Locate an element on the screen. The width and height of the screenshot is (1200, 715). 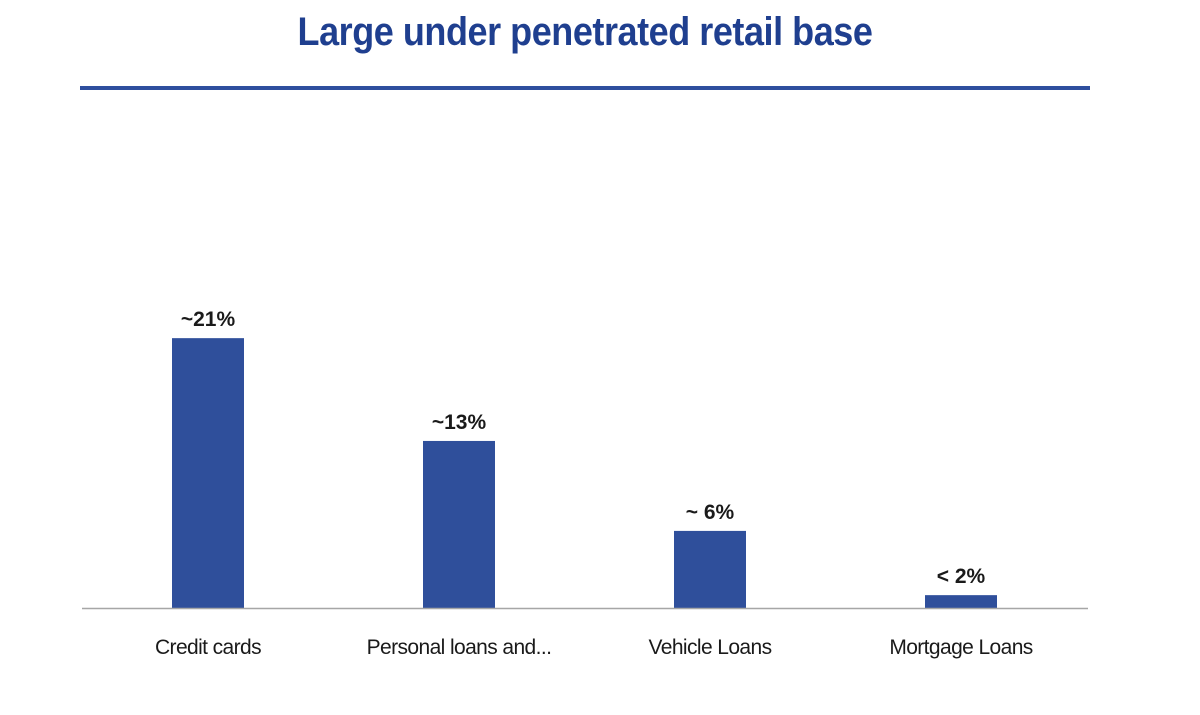
data-label-2: ~ 6% is located at coordinates (710, 512).